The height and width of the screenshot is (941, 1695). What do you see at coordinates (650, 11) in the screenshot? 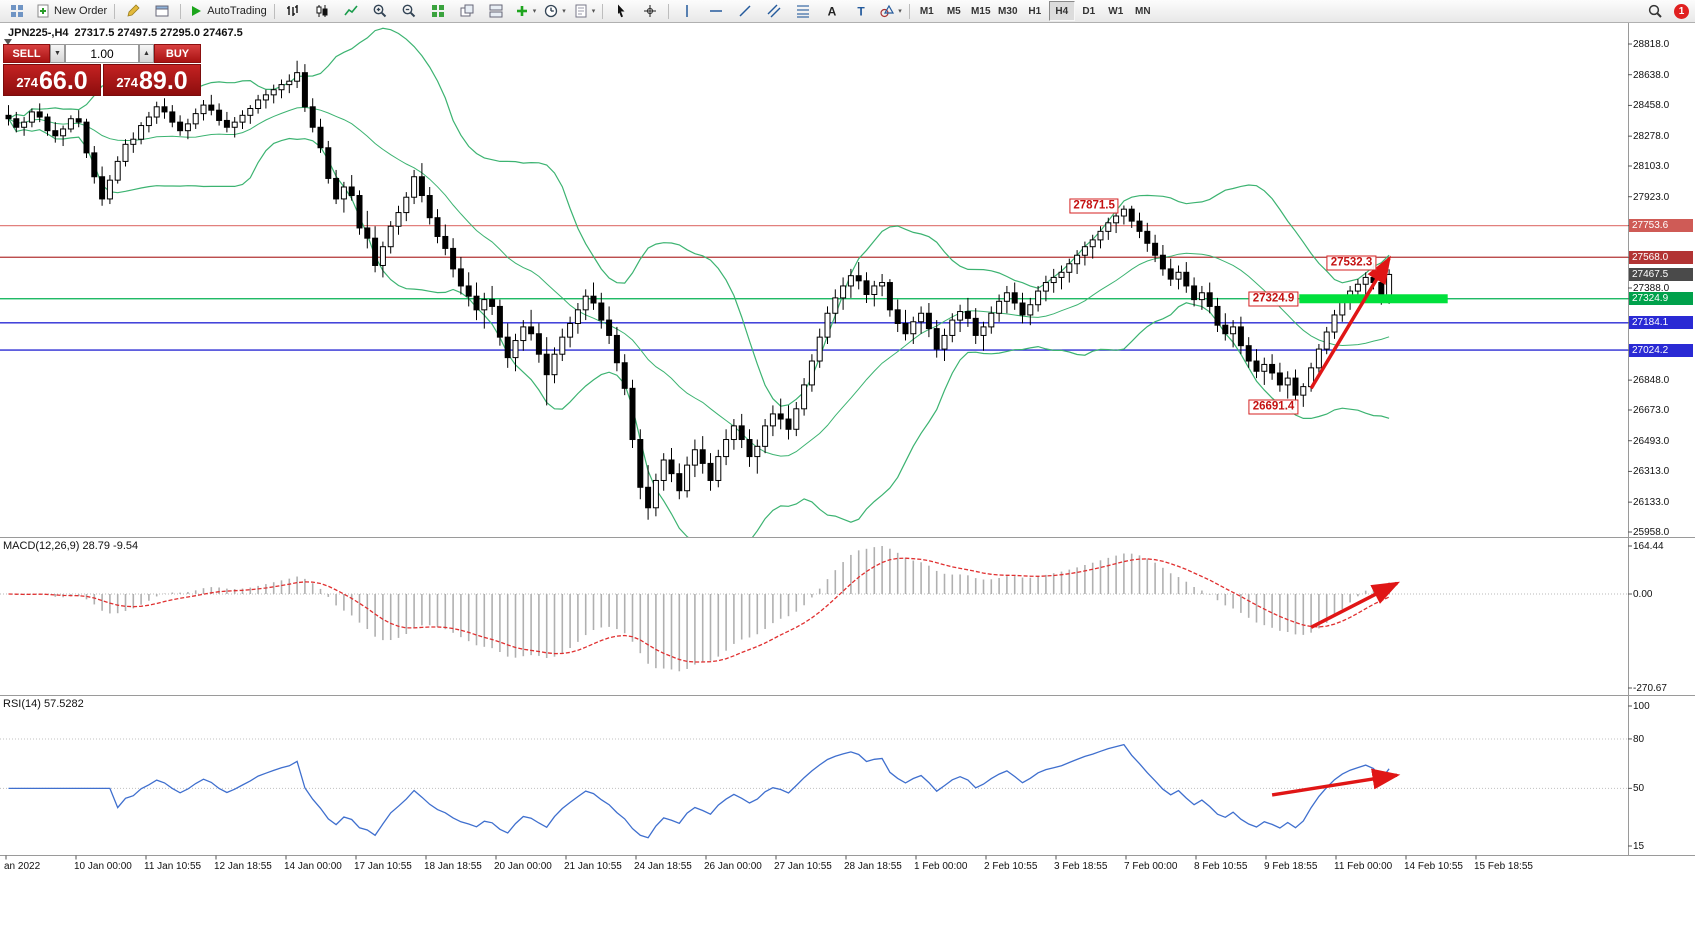
I see `crosshair-icon` at bounding box center [650, 11].